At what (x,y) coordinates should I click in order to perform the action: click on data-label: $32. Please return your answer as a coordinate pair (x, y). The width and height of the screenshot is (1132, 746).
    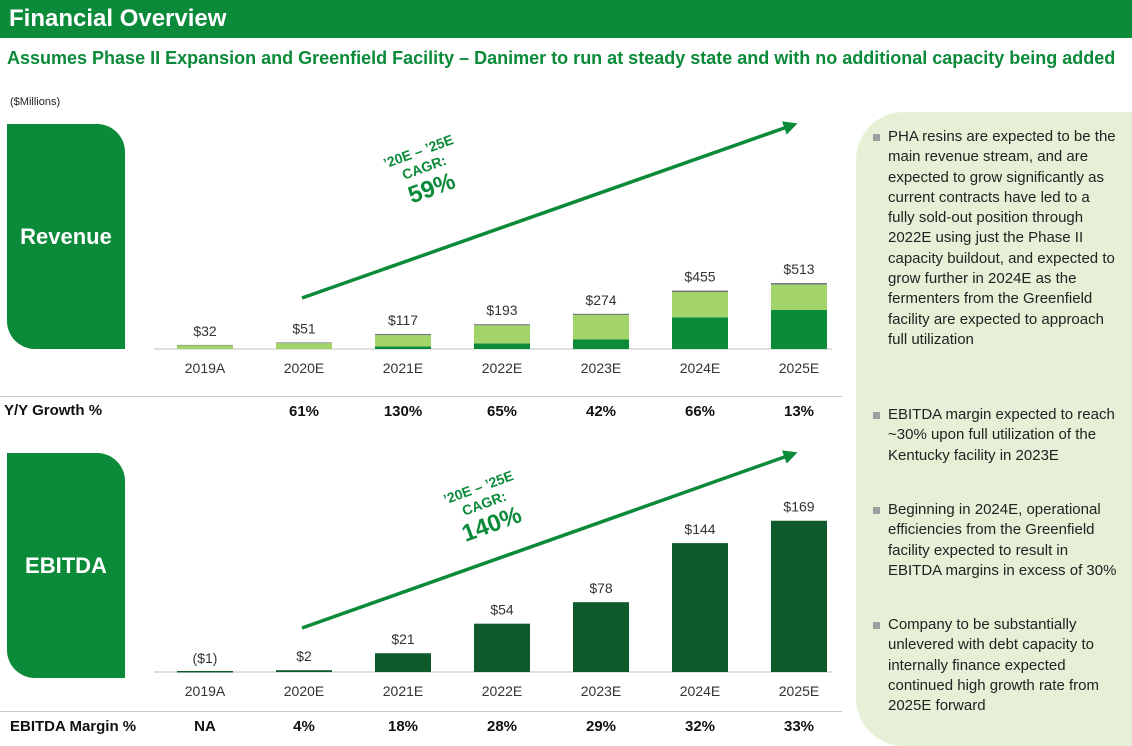
    Looking at the image, I should click on (205, 331).